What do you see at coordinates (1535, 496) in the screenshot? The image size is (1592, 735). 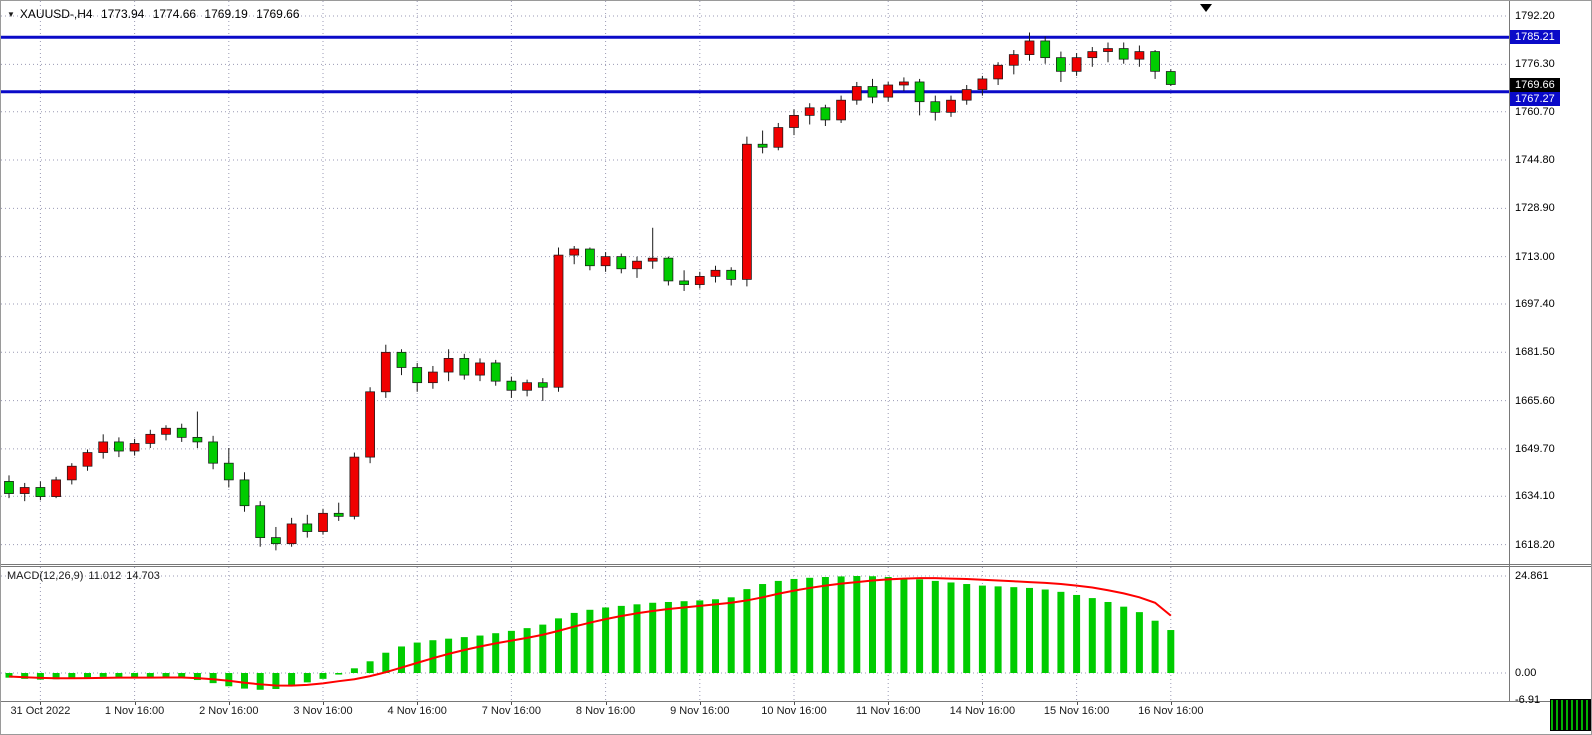 I see `price-axis-tick: 1634.10` at bounding box center [1535, 496].